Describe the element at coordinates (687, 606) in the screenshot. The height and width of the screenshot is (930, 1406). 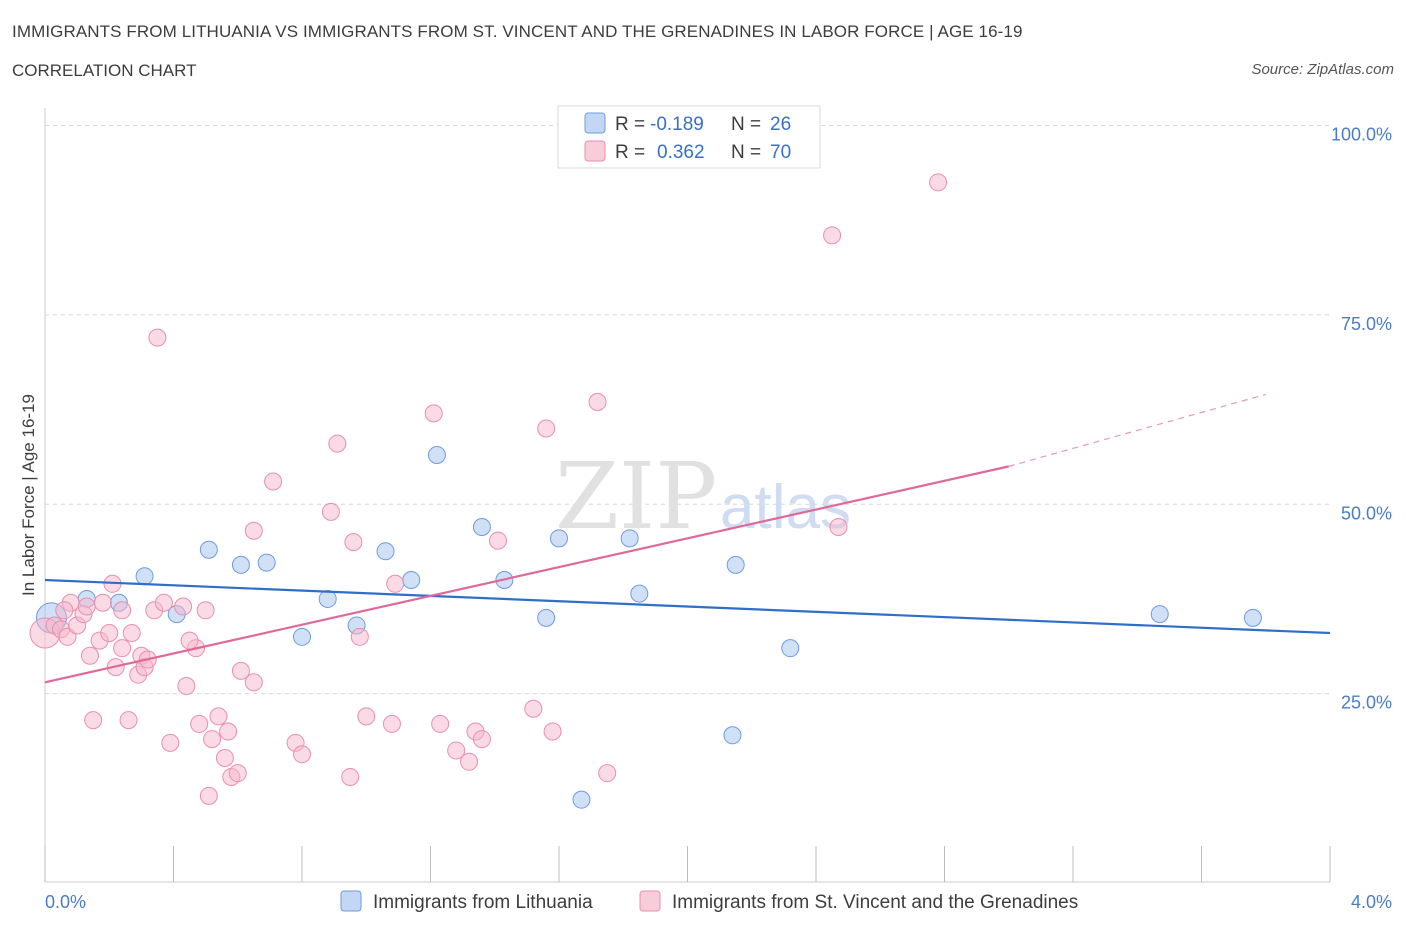
I see `trend-line-lithuania` at that location.